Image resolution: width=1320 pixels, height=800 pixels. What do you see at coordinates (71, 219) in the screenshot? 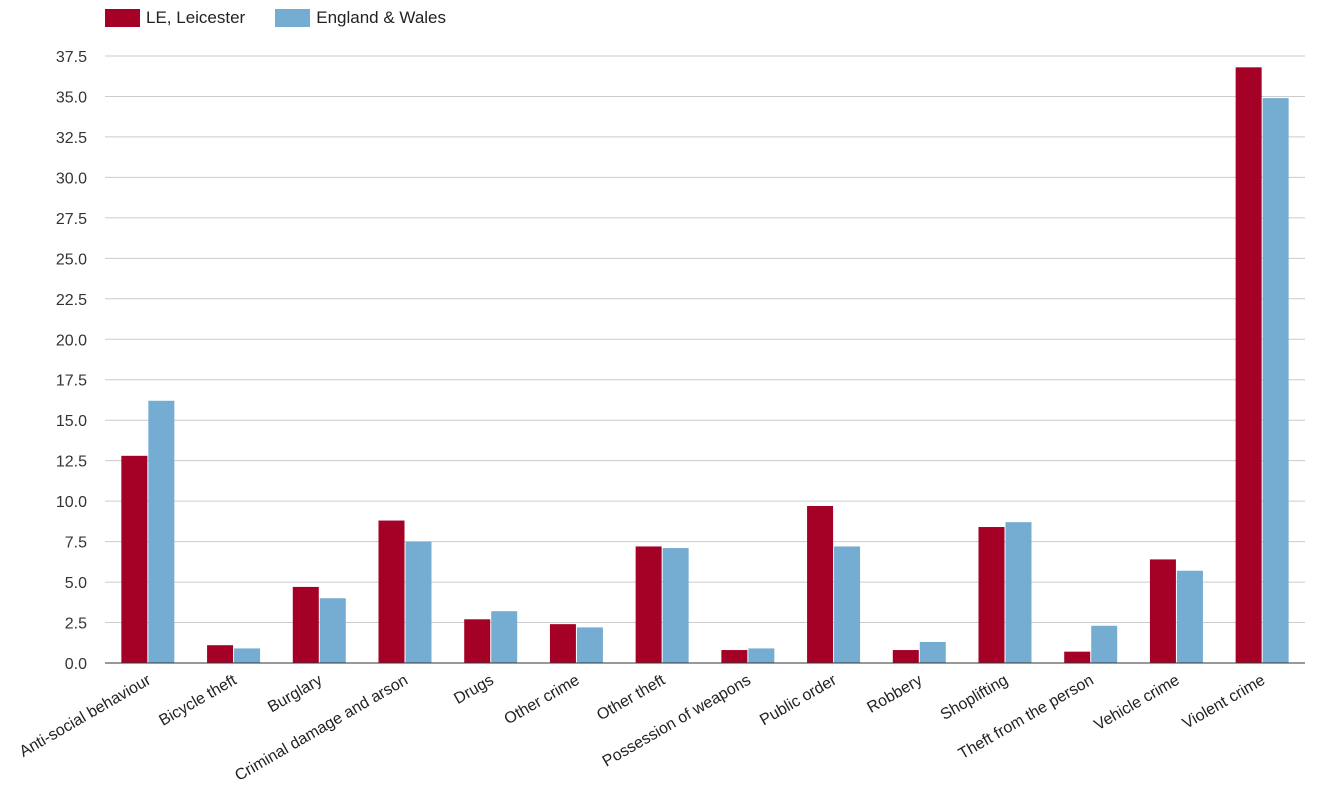
I see `y-tick-label: 27.5` at bounding box center [71, 219].